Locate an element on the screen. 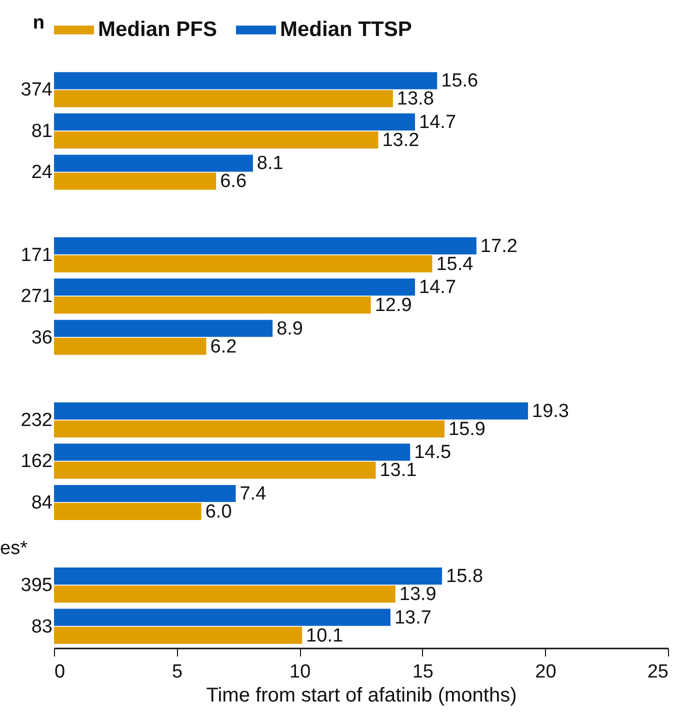  y-tick-label: 374 is located at coordinates (36, 90).